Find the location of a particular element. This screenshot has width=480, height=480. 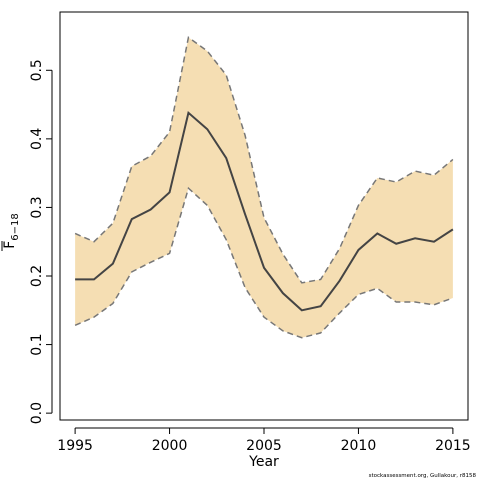

credit-text: stockassessment.org, Gullakour, r8158 is located at coordinates (423, 476).